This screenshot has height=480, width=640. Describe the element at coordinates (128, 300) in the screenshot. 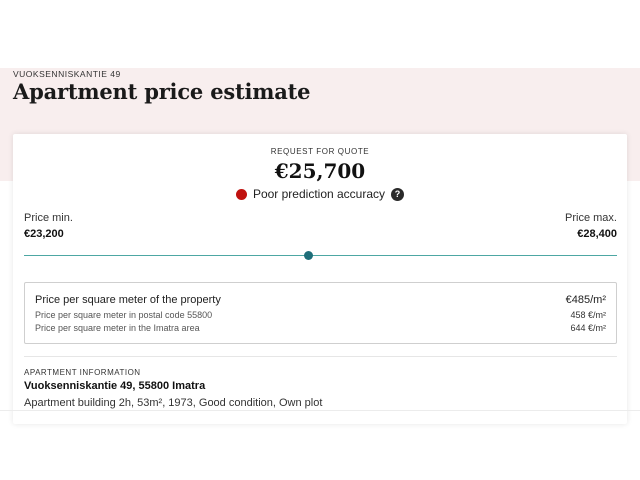

I see `sqm-property-label: Price per square meter of the property` at that location.